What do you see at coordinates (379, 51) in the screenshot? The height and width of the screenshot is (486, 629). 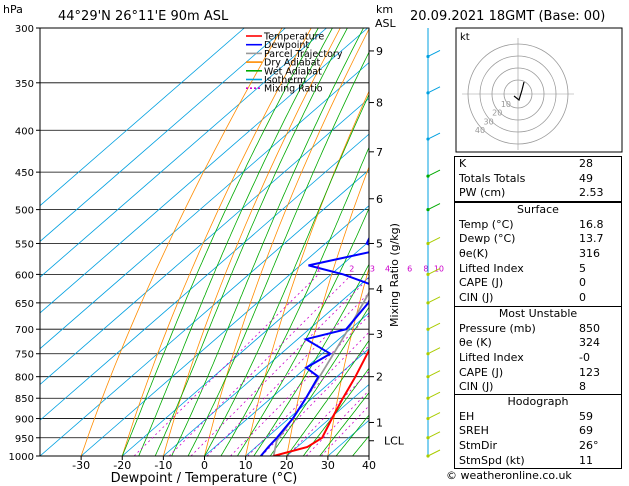 I see `km-tick-label: 9` at bounding box center [379, 51].